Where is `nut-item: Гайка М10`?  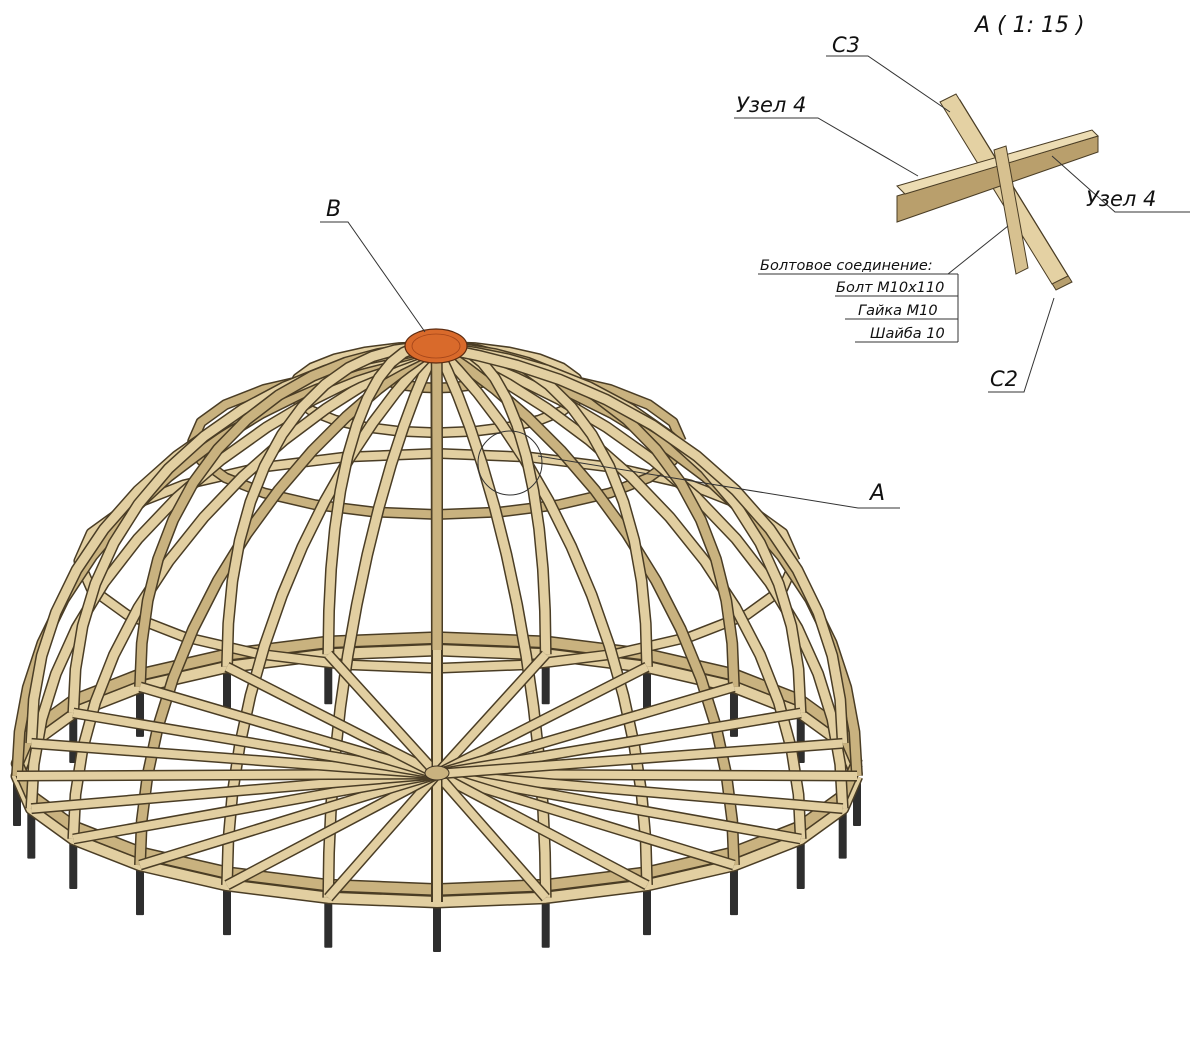
nut-item: Гайка М10 is located at coordinates (898, 311).